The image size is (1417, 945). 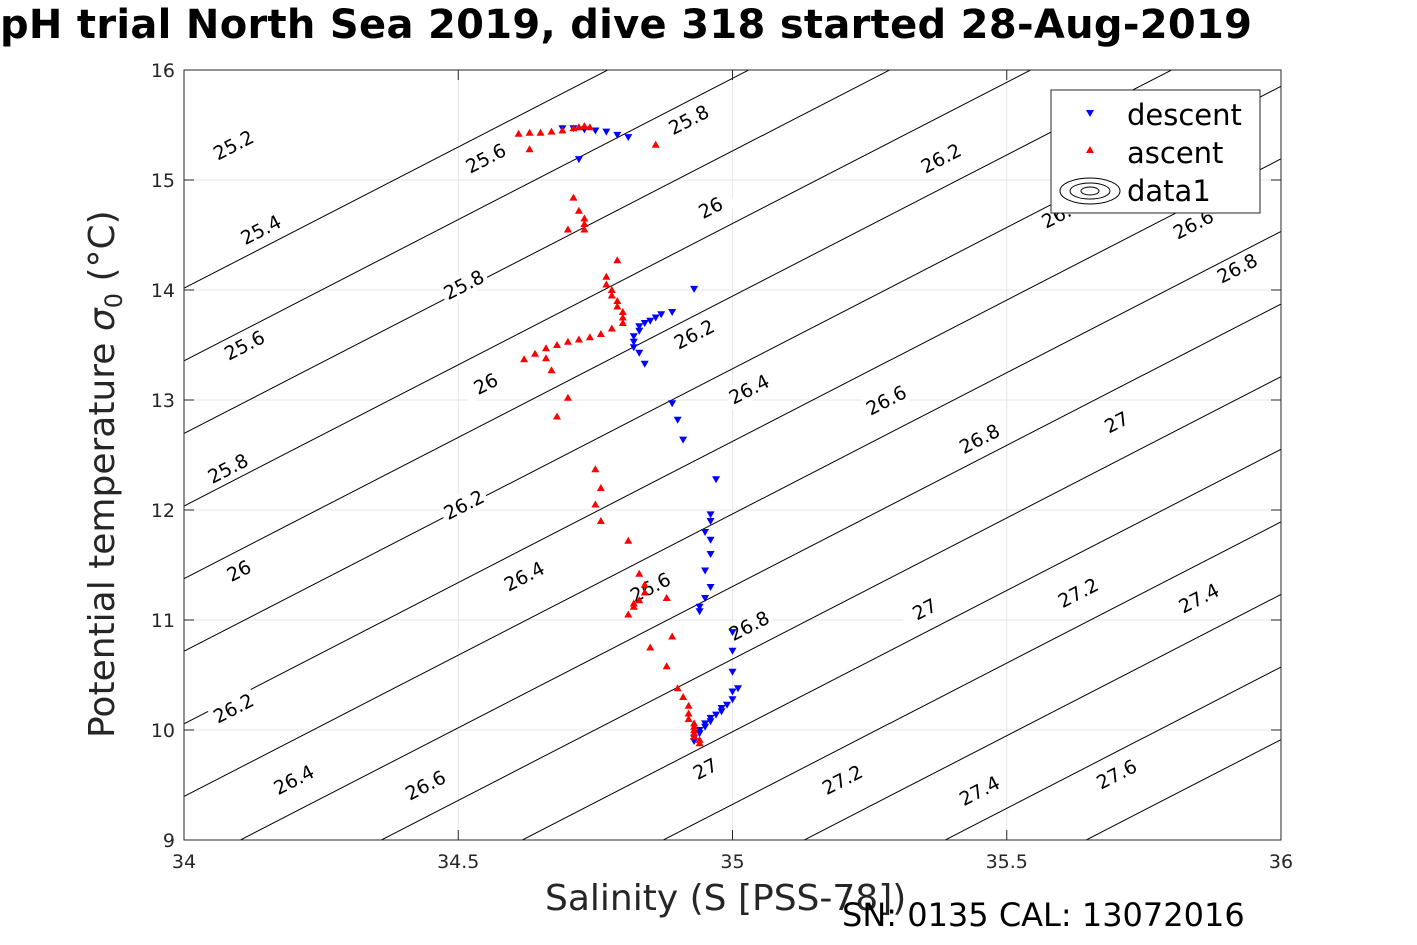 What do you see at coordinates (1007, 862) in the screenshot?
I see `x-tick-label: 35.5` at bounding box center [1007, 862].